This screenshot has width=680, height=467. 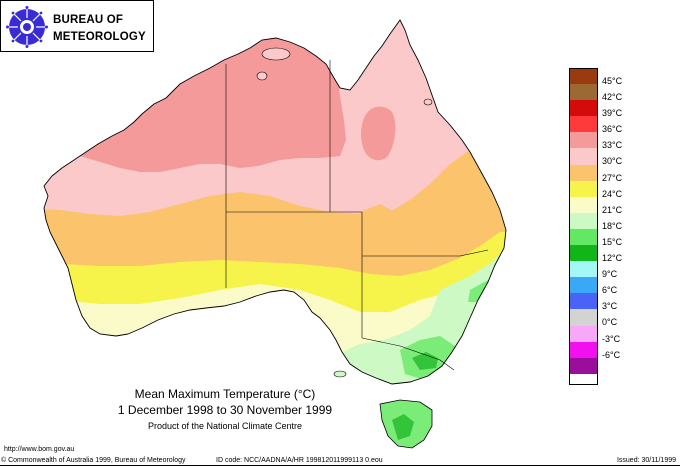 I want to click on legend-row: -6°C, so click(x=599, y=350).